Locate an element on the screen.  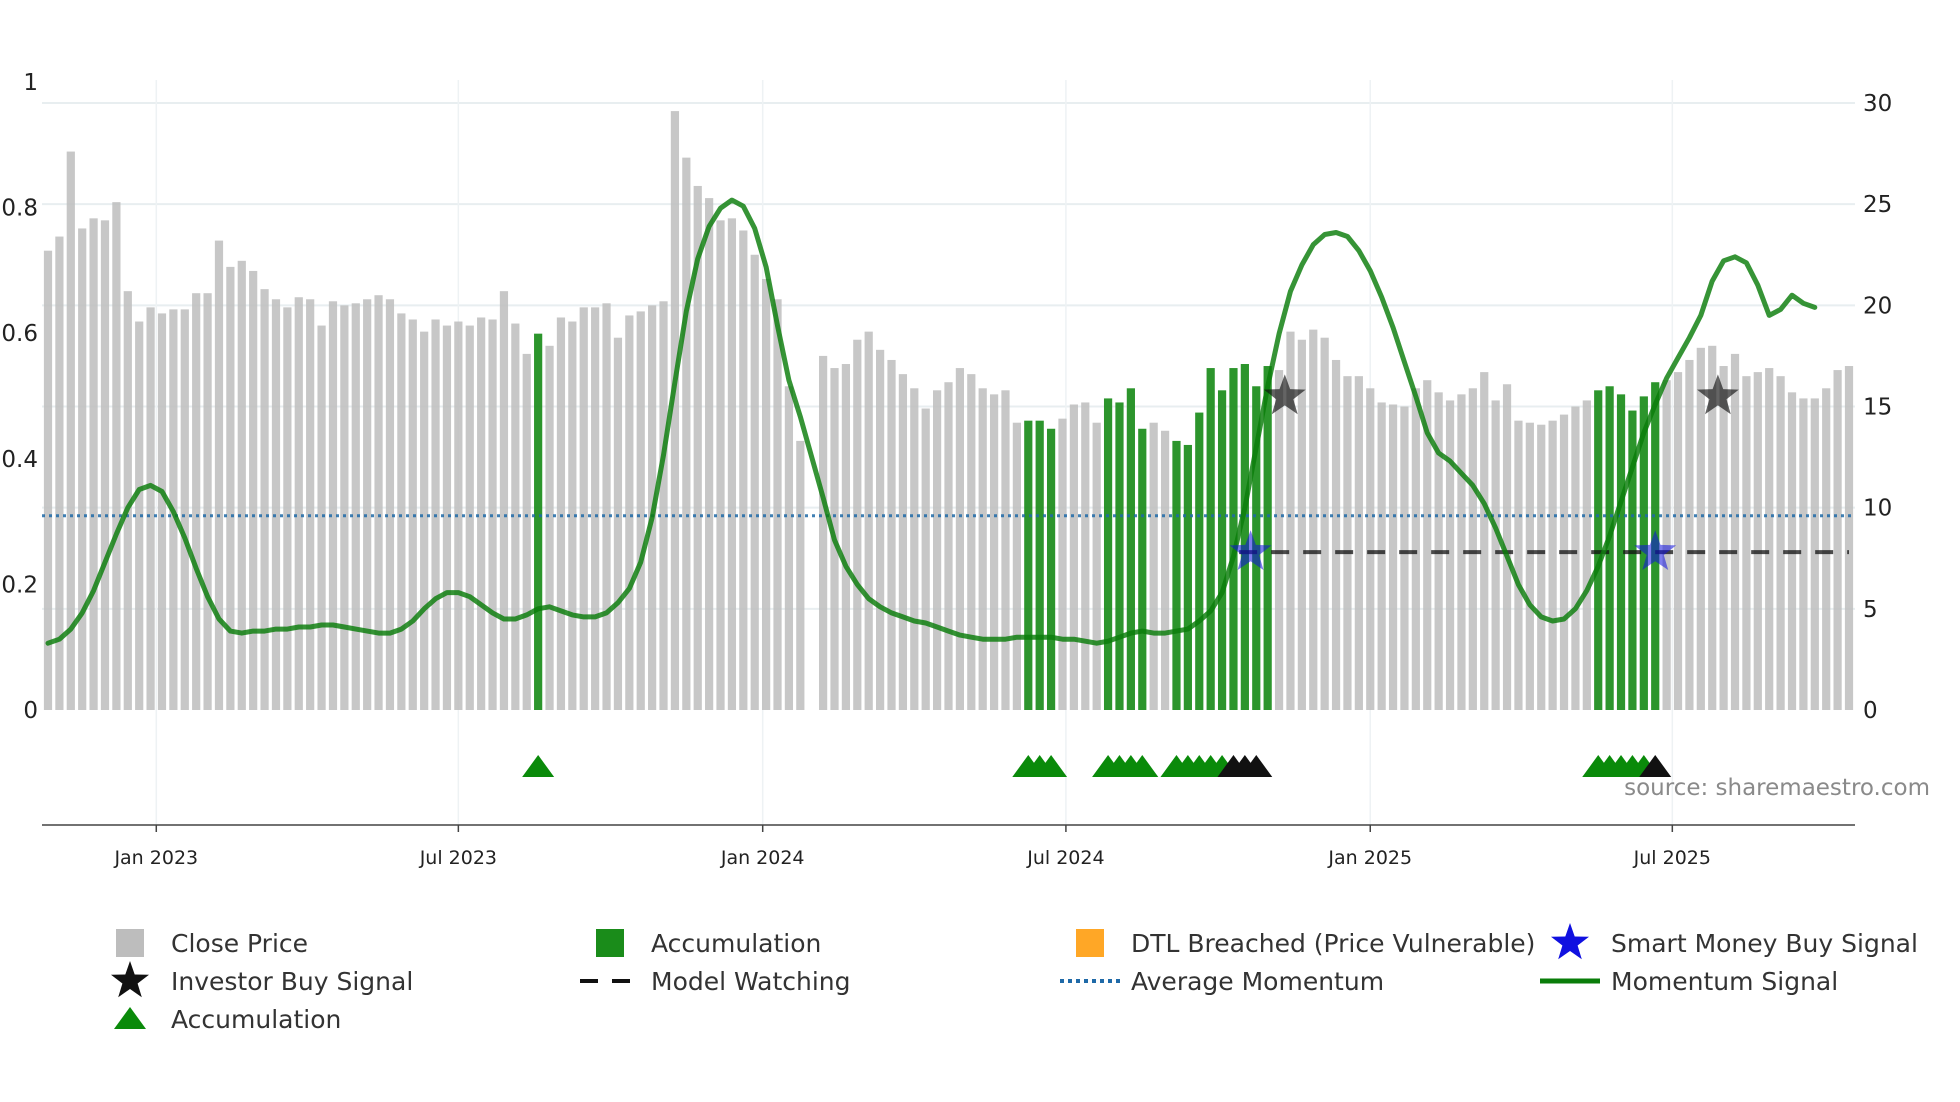
x-axis-tick: Jan 2023 is located at coordinates (155, 858).